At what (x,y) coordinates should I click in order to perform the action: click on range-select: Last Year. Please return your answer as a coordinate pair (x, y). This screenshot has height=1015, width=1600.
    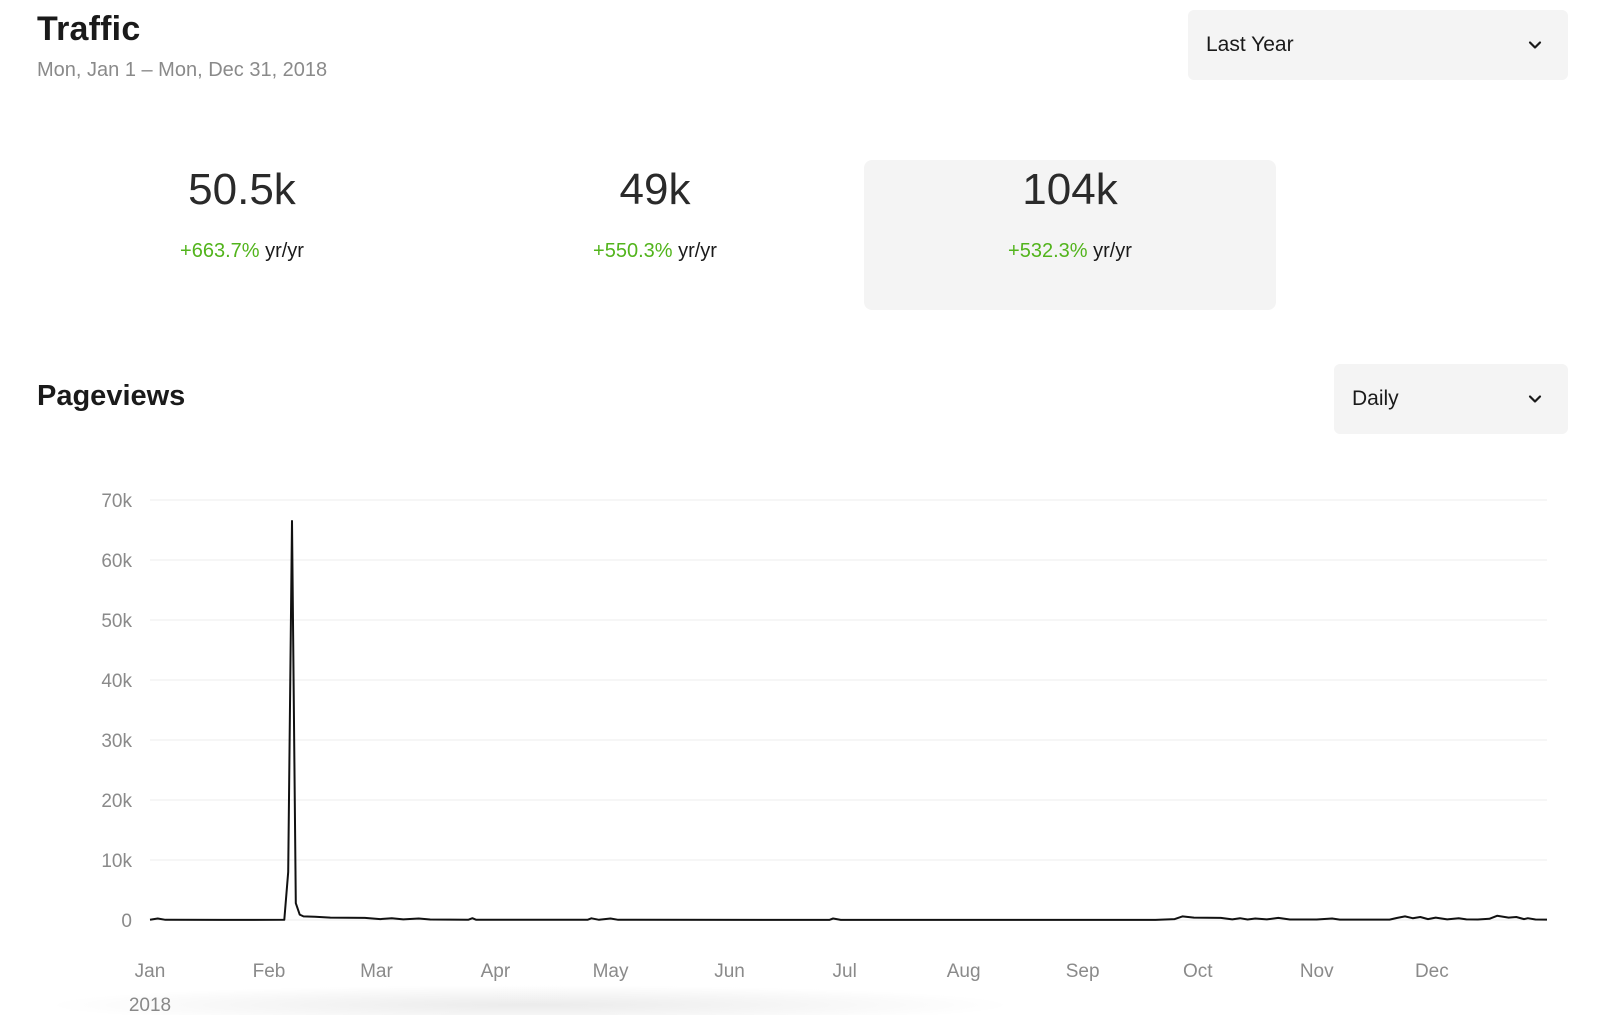
    Looking at the image, I should click on (1378, 45).